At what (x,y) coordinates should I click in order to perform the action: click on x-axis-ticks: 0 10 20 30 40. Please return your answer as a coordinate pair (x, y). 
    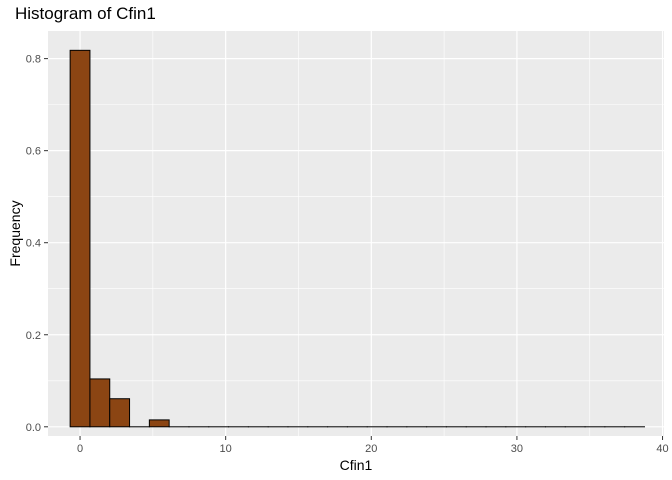
    Looking at the image, I should click on (373, 445).